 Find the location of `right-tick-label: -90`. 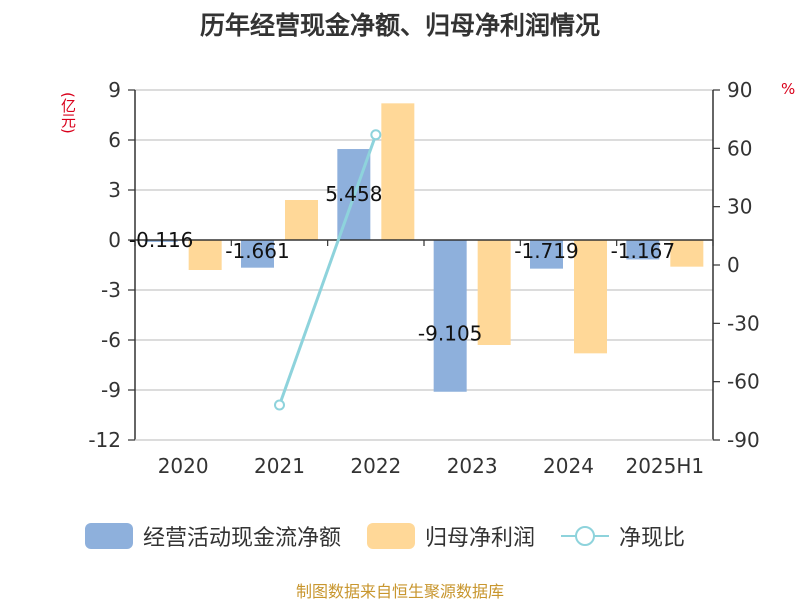

right-tick-label: -90 is located at coordinates (743, 440).